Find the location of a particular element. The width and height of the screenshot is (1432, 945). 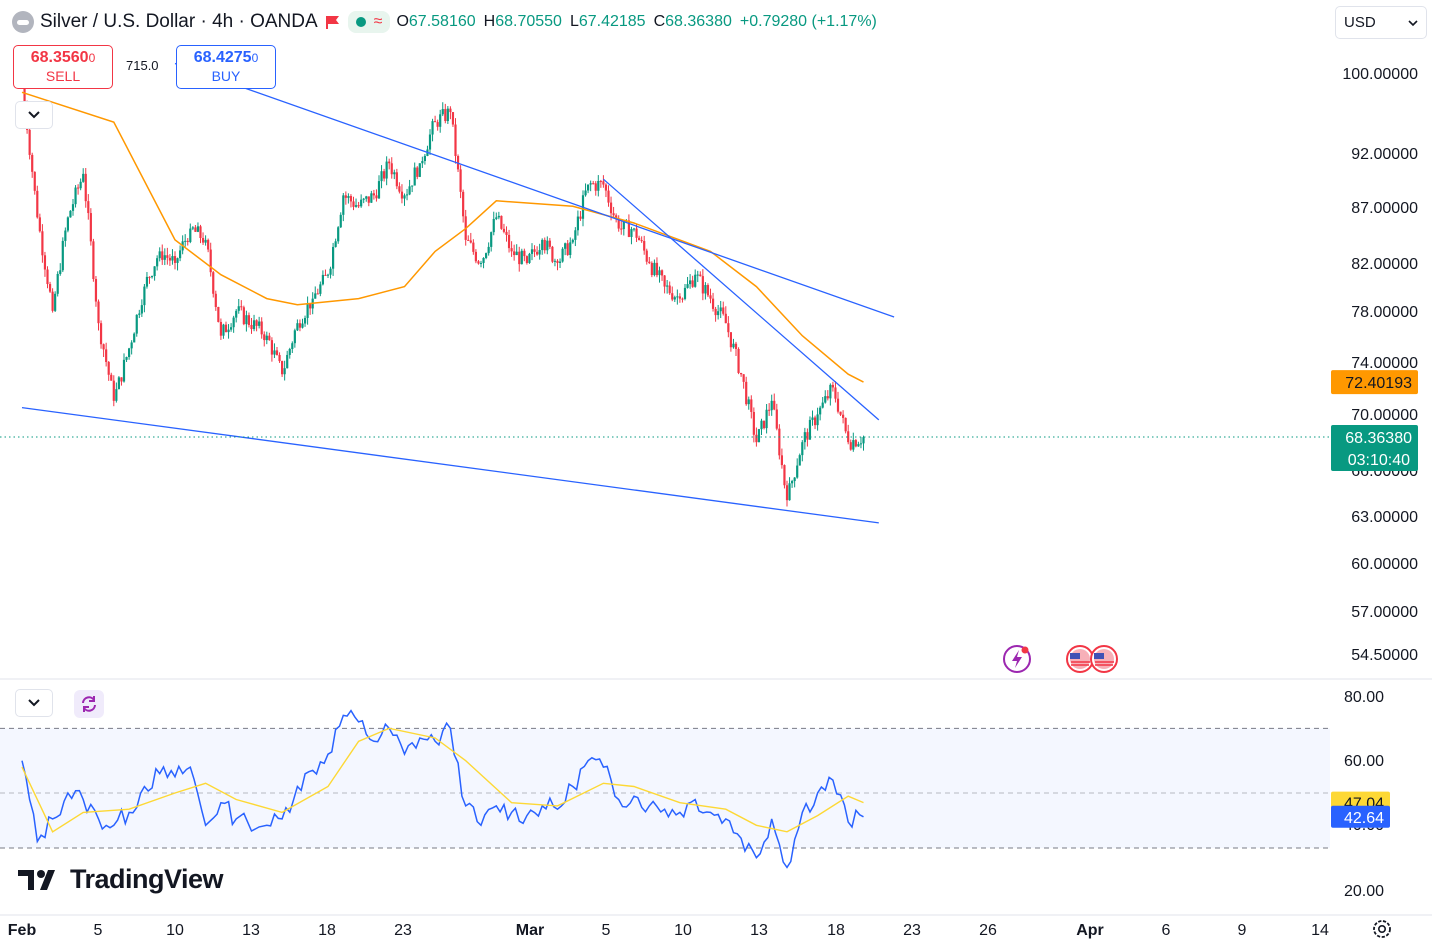

buy-price-pip: 0 is located at coordinates (255, 58).